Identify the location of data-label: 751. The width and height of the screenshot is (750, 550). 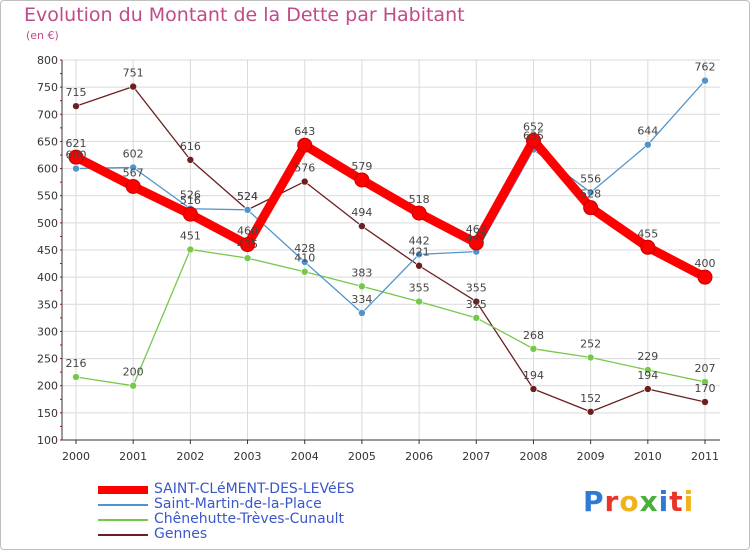
(133, 73).